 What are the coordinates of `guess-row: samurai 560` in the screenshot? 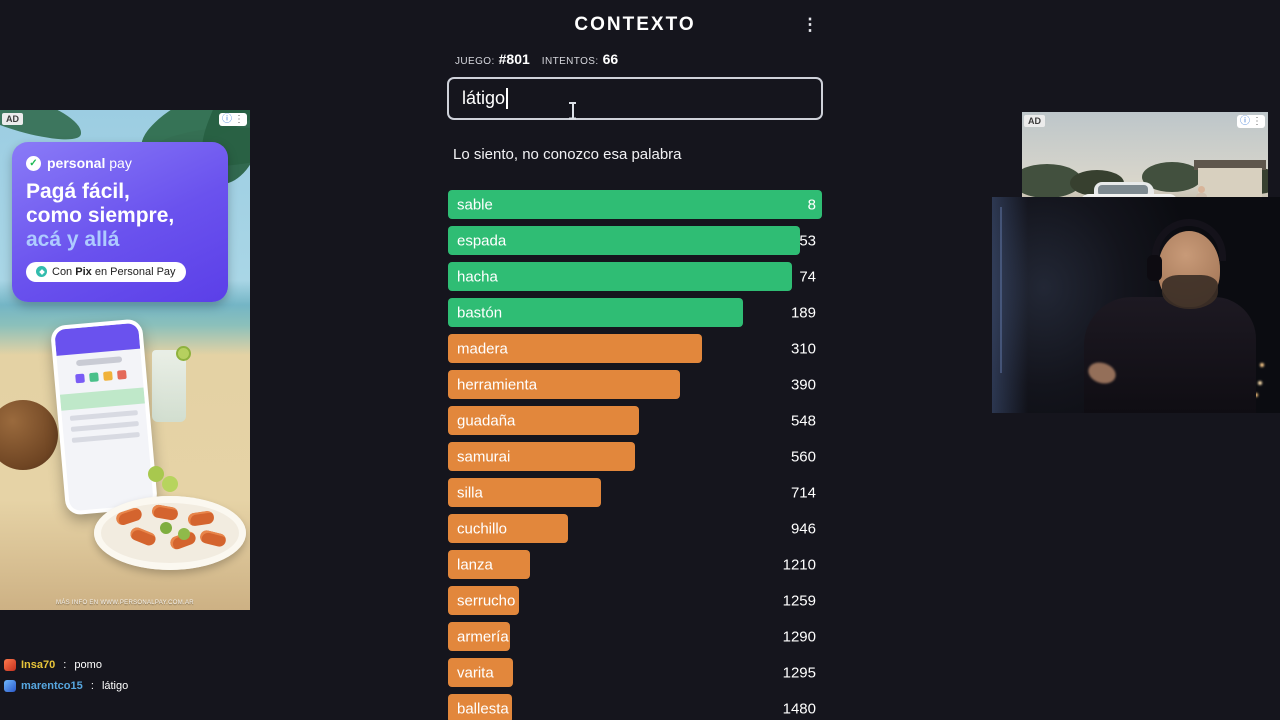 It's located at (635, 456).